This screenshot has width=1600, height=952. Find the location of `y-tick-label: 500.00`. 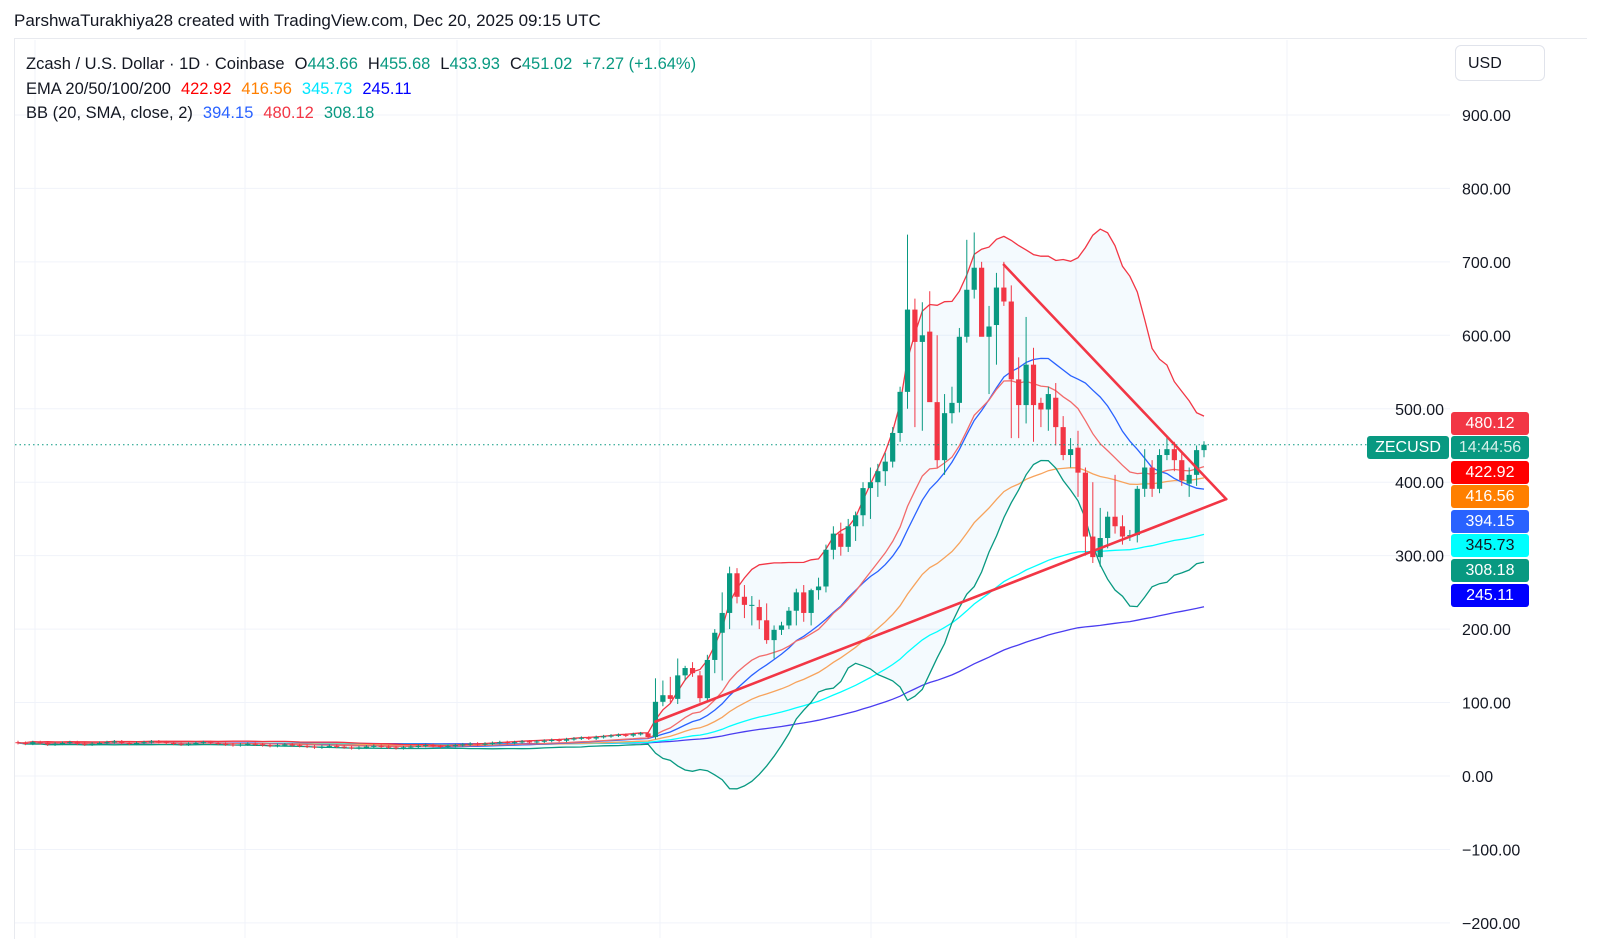

y-tick-label: 500.00 is located at coordinates (1419, 410).